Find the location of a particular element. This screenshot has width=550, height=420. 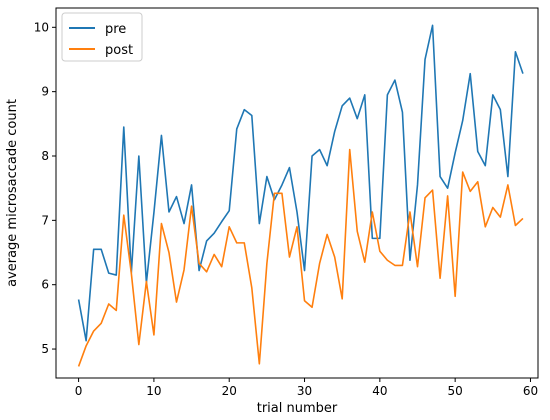

y-tick-label: 5 is located at coordinates (45, 349).